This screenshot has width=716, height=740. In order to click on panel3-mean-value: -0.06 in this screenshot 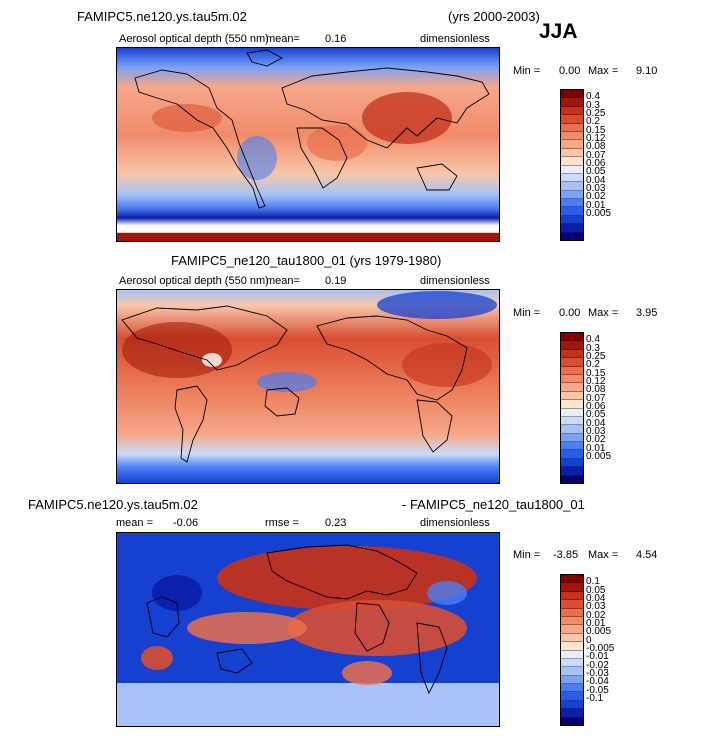, I will do `click(186, 523)`.